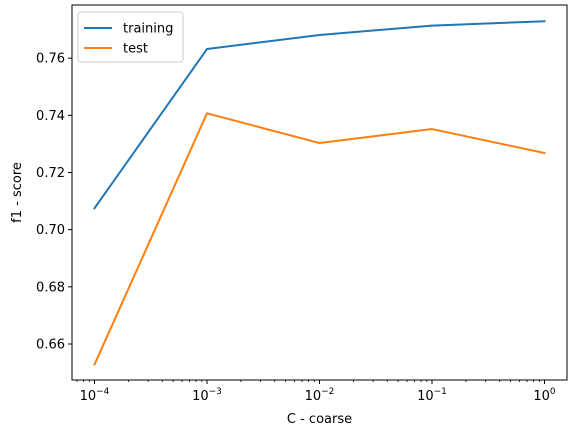  What do you see at coordinates (17, 192) in the screenshot?
I see `y-axis-title: f1 - score` at bounding box center [17, 192].